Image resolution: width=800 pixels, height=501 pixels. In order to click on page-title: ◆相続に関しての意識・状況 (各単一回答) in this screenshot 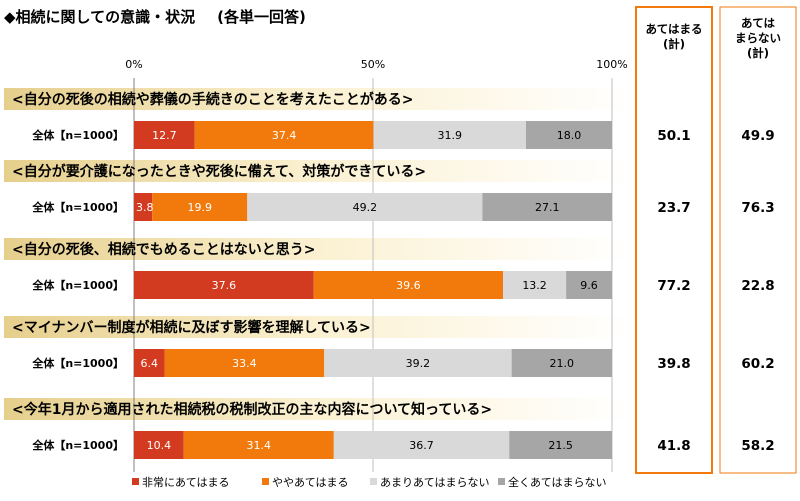, I will do `click(155, 16)`.